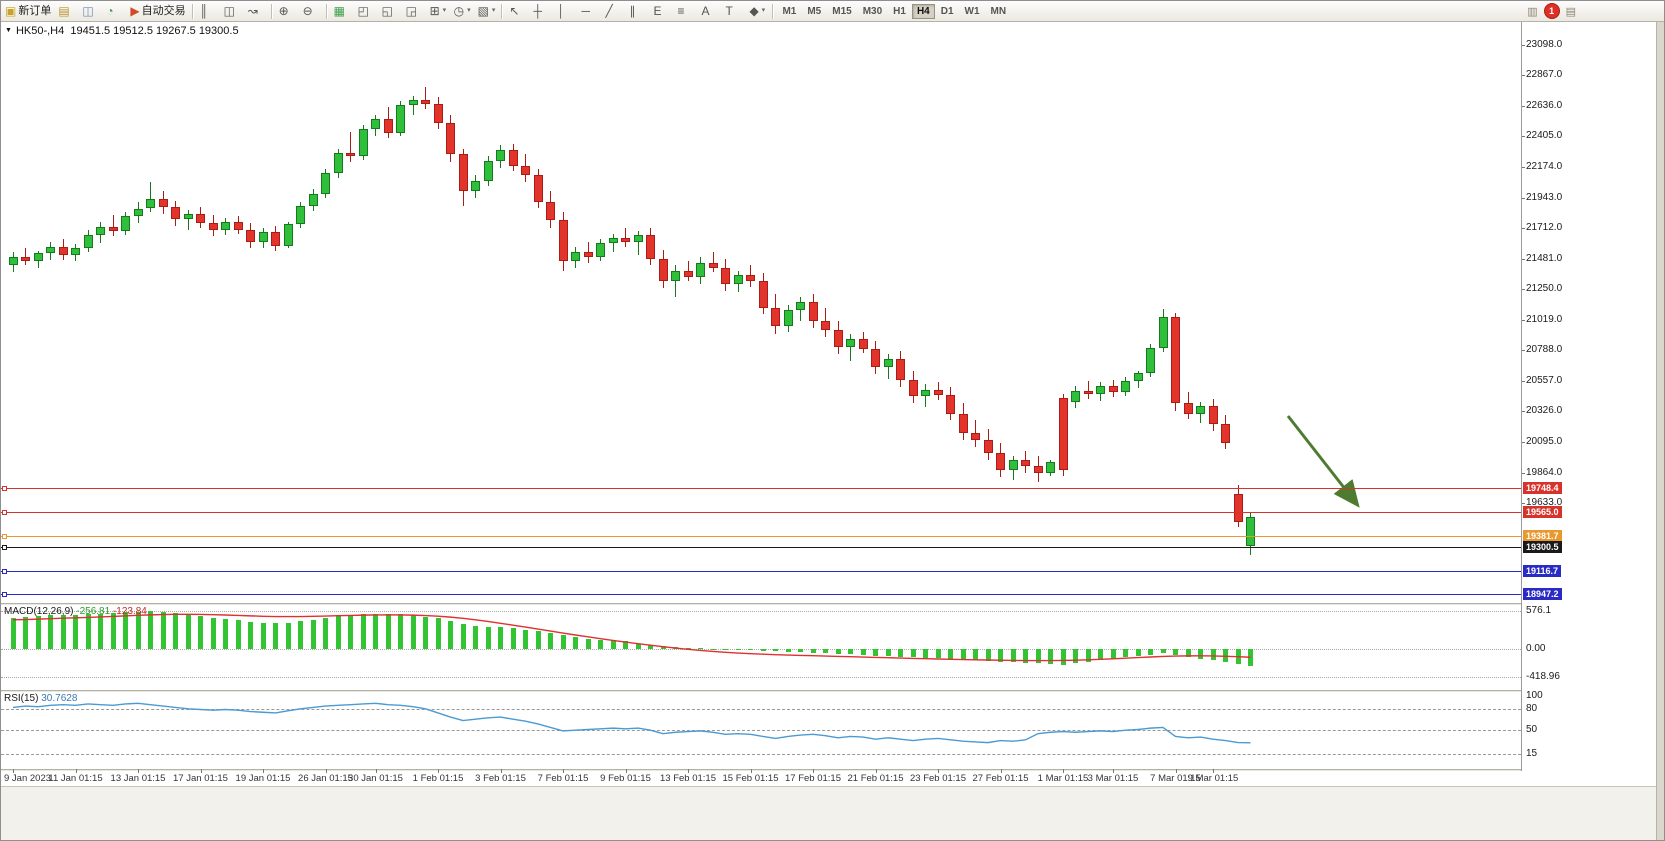 The width and height of the screenshot is (1665, 841). Describe the element at coordinates (8, 30) in the screenshot. I see `chart-dropdown-icon: ▼` at that location.